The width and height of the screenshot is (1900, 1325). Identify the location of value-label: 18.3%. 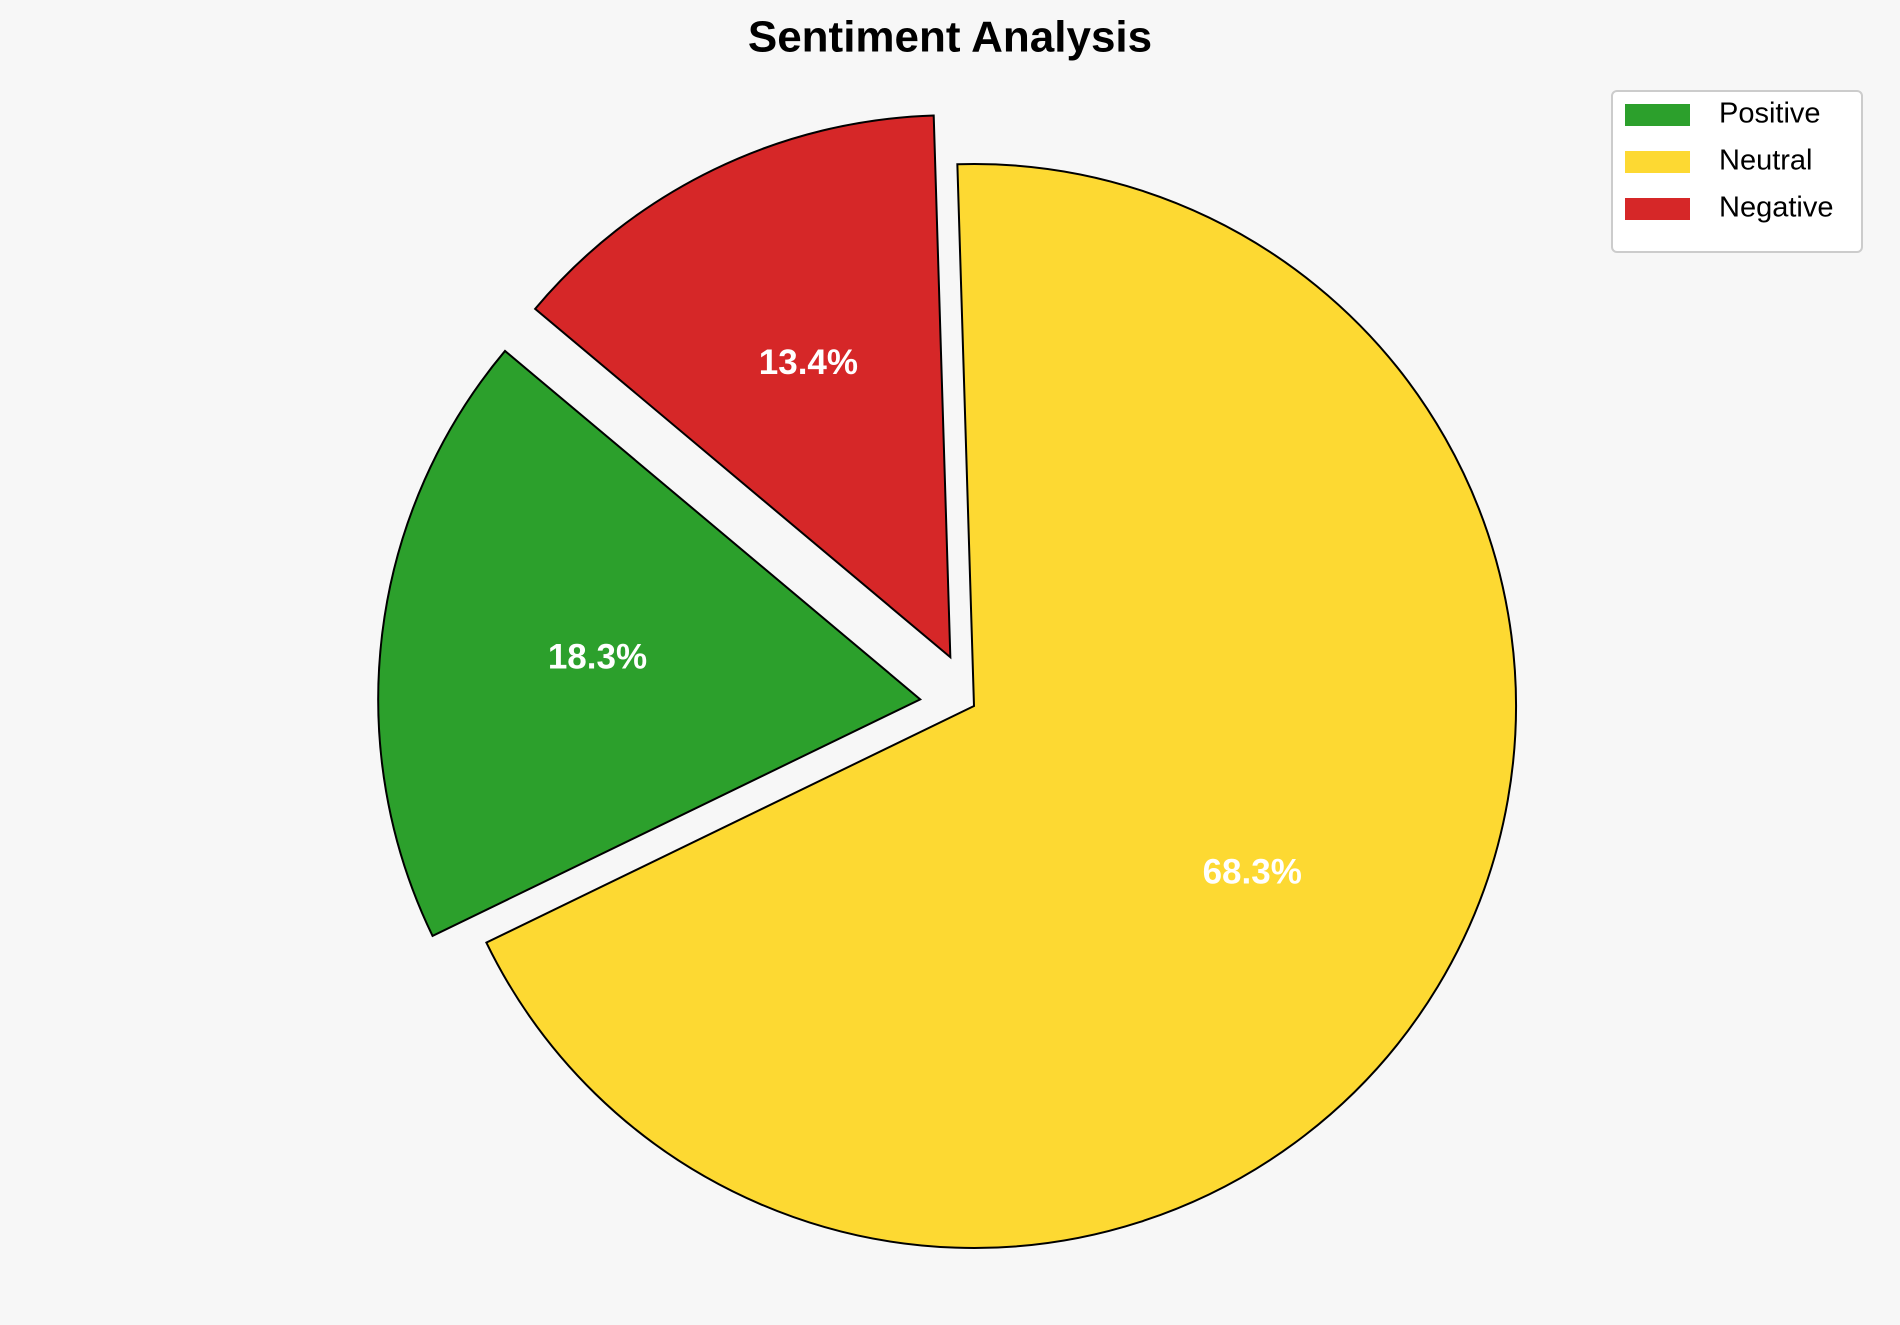
(597, 657).